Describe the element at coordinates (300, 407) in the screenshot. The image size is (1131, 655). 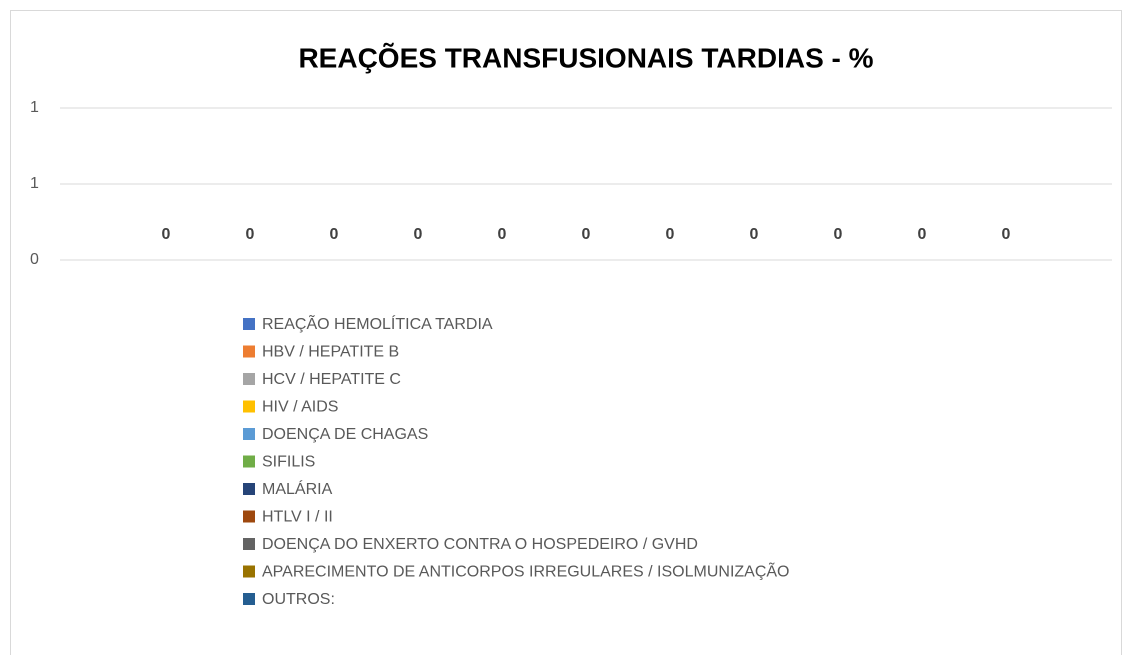
I see `legend-label: HIV / AIDS` at that location.